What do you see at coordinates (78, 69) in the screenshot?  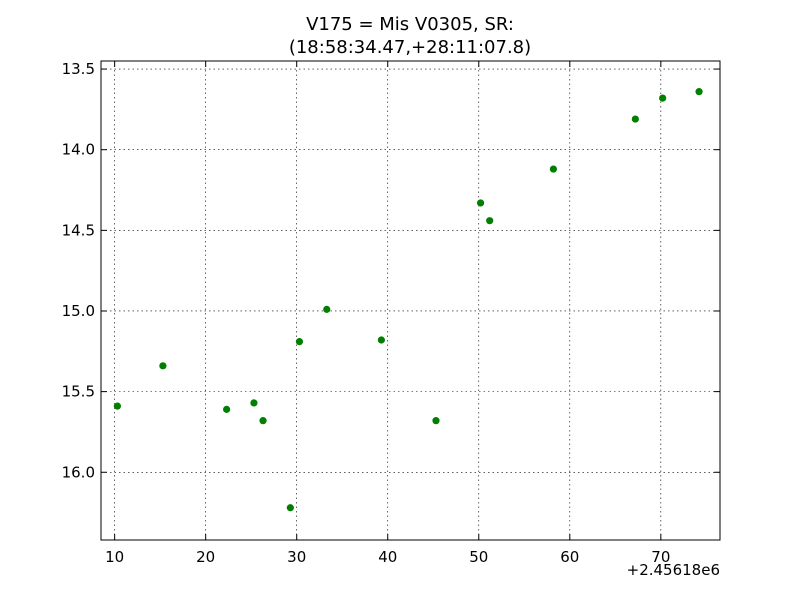 I see `y-tick-label: 13.5` at bounding box center [78, 69].